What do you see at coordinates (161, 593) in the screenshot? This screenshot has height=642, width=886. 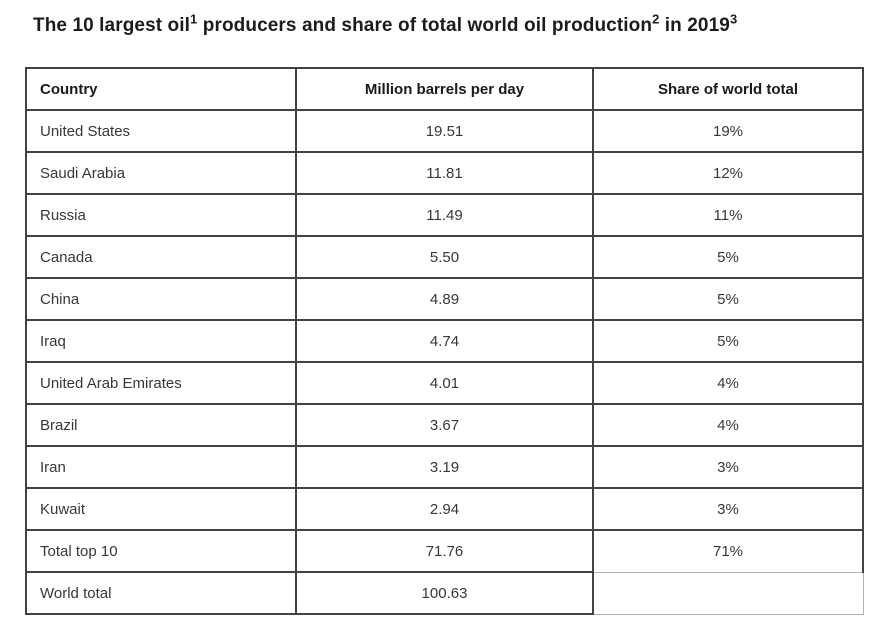 I see `country-cell: World total` at bounding box center [161, 593].